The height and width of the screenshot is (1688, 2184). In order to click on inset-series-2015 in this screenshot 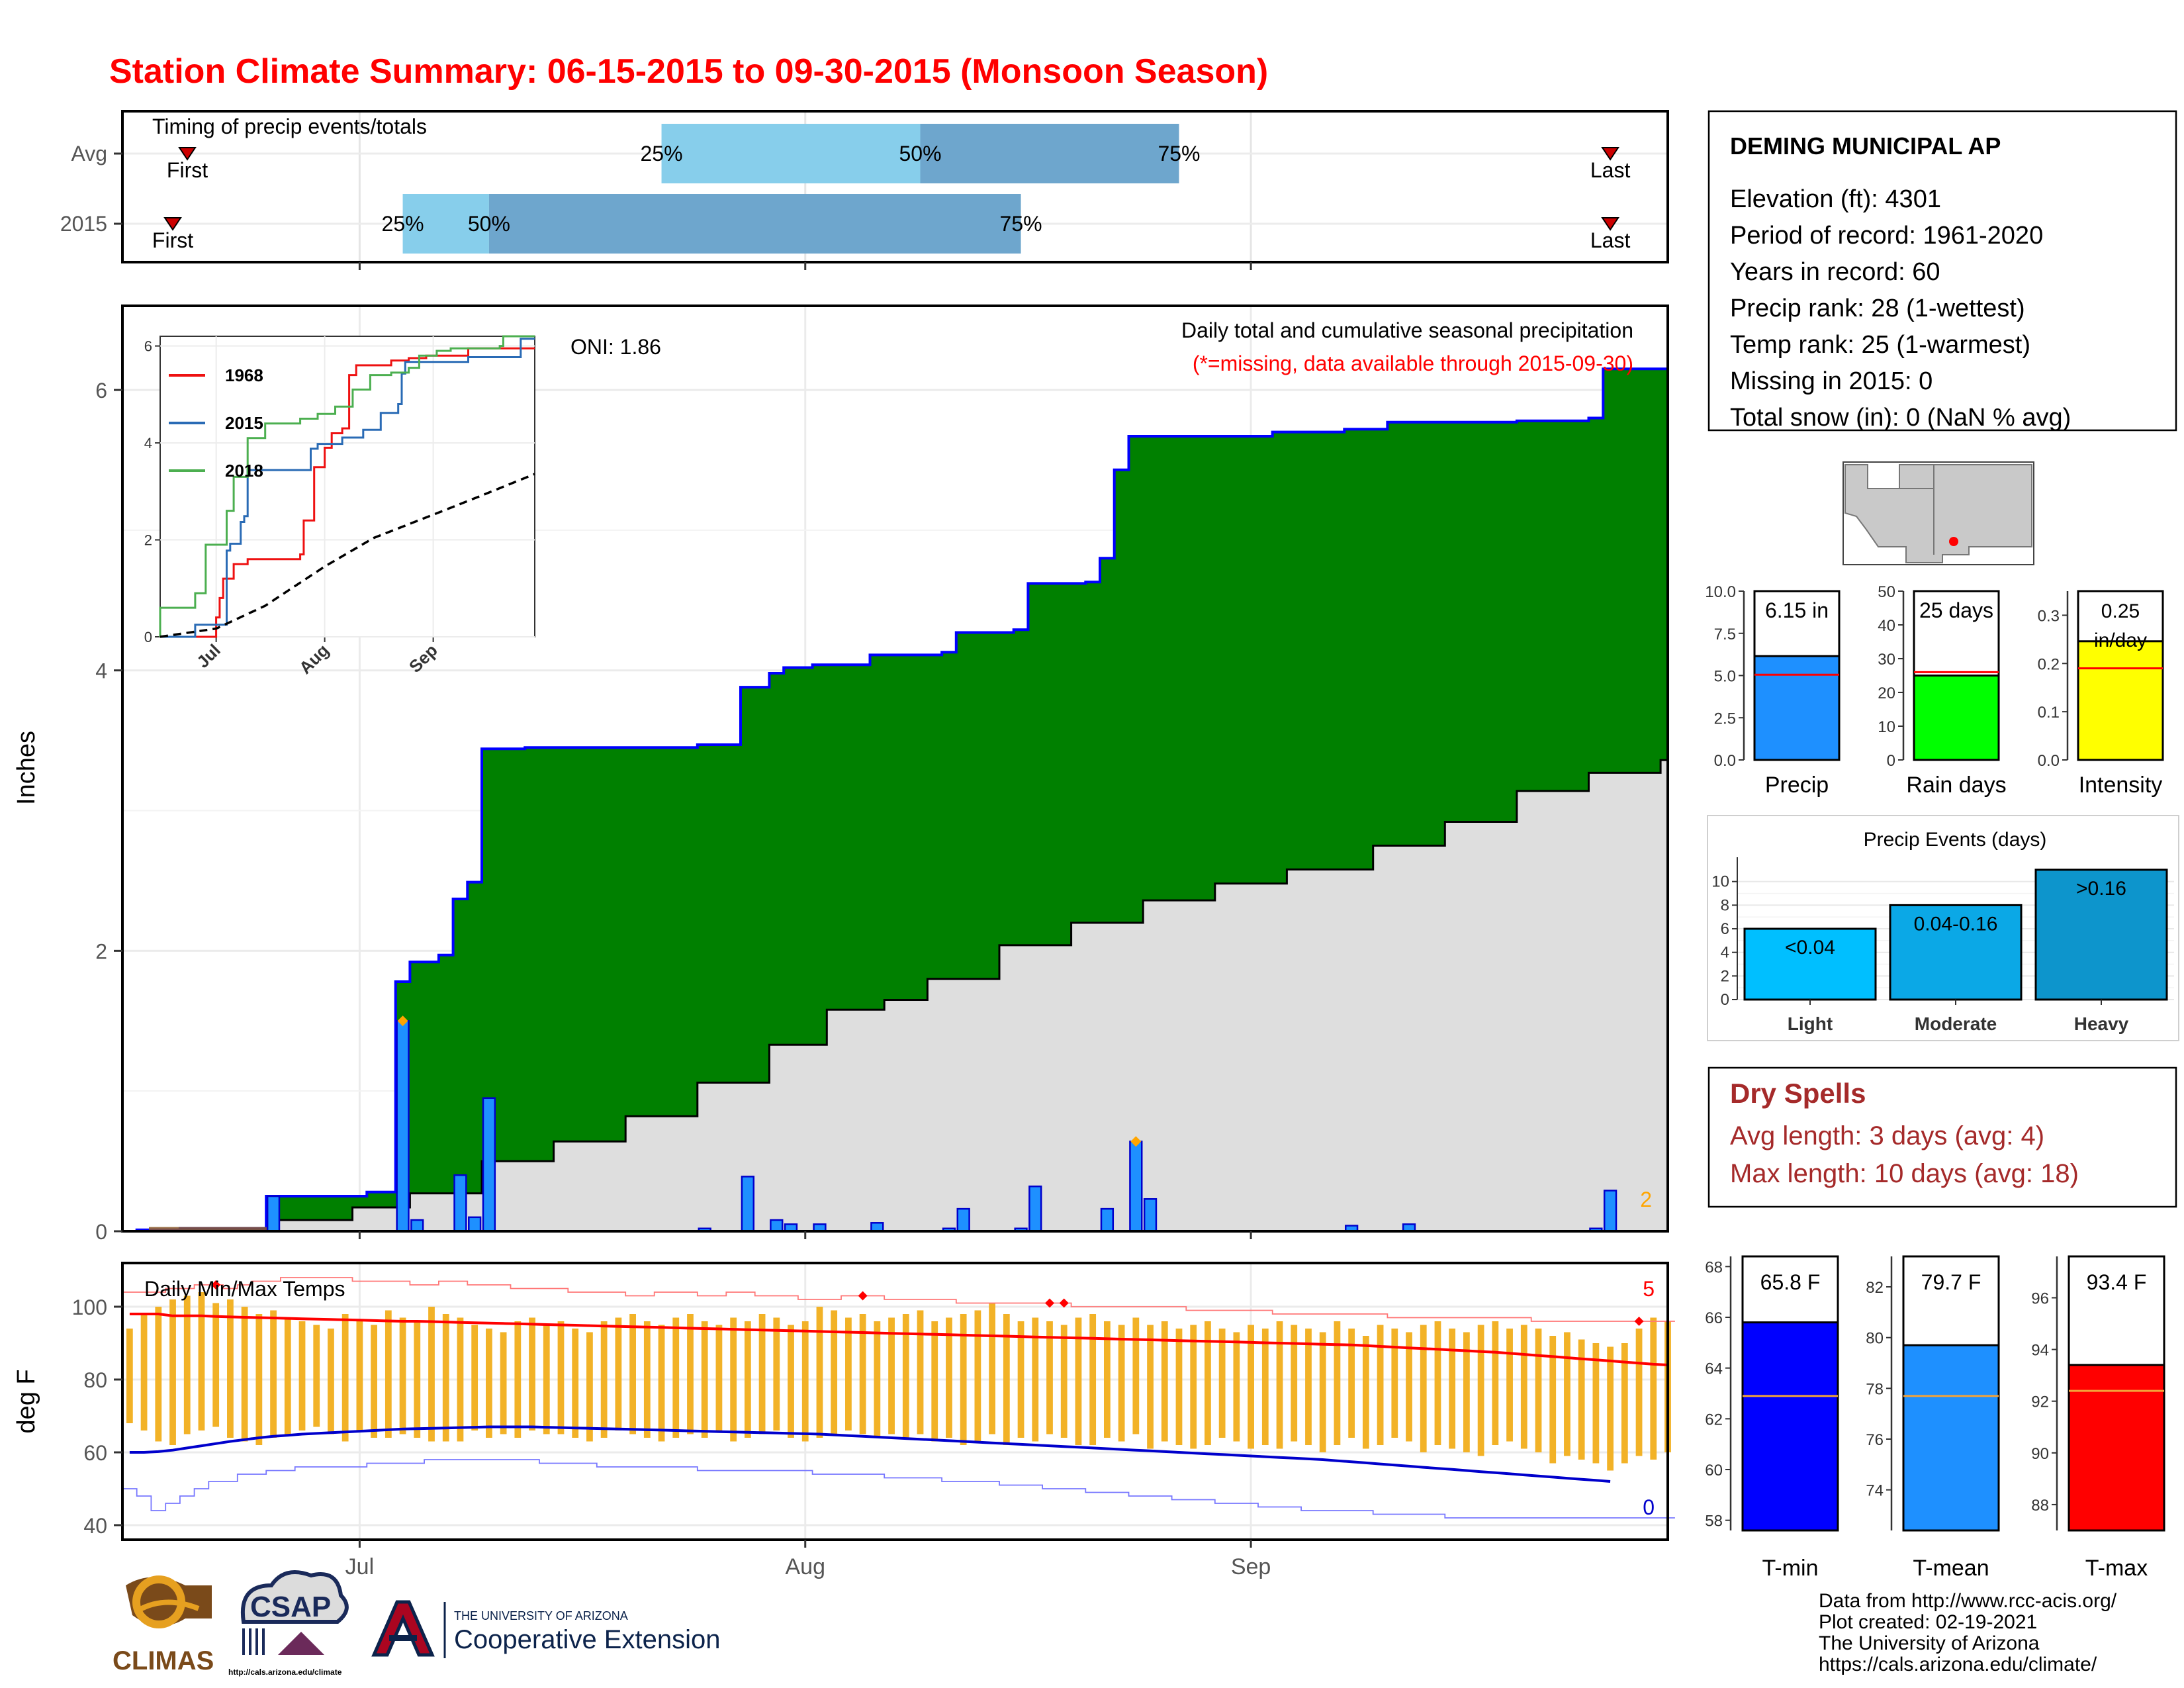, I will do `click(348, 488)`.